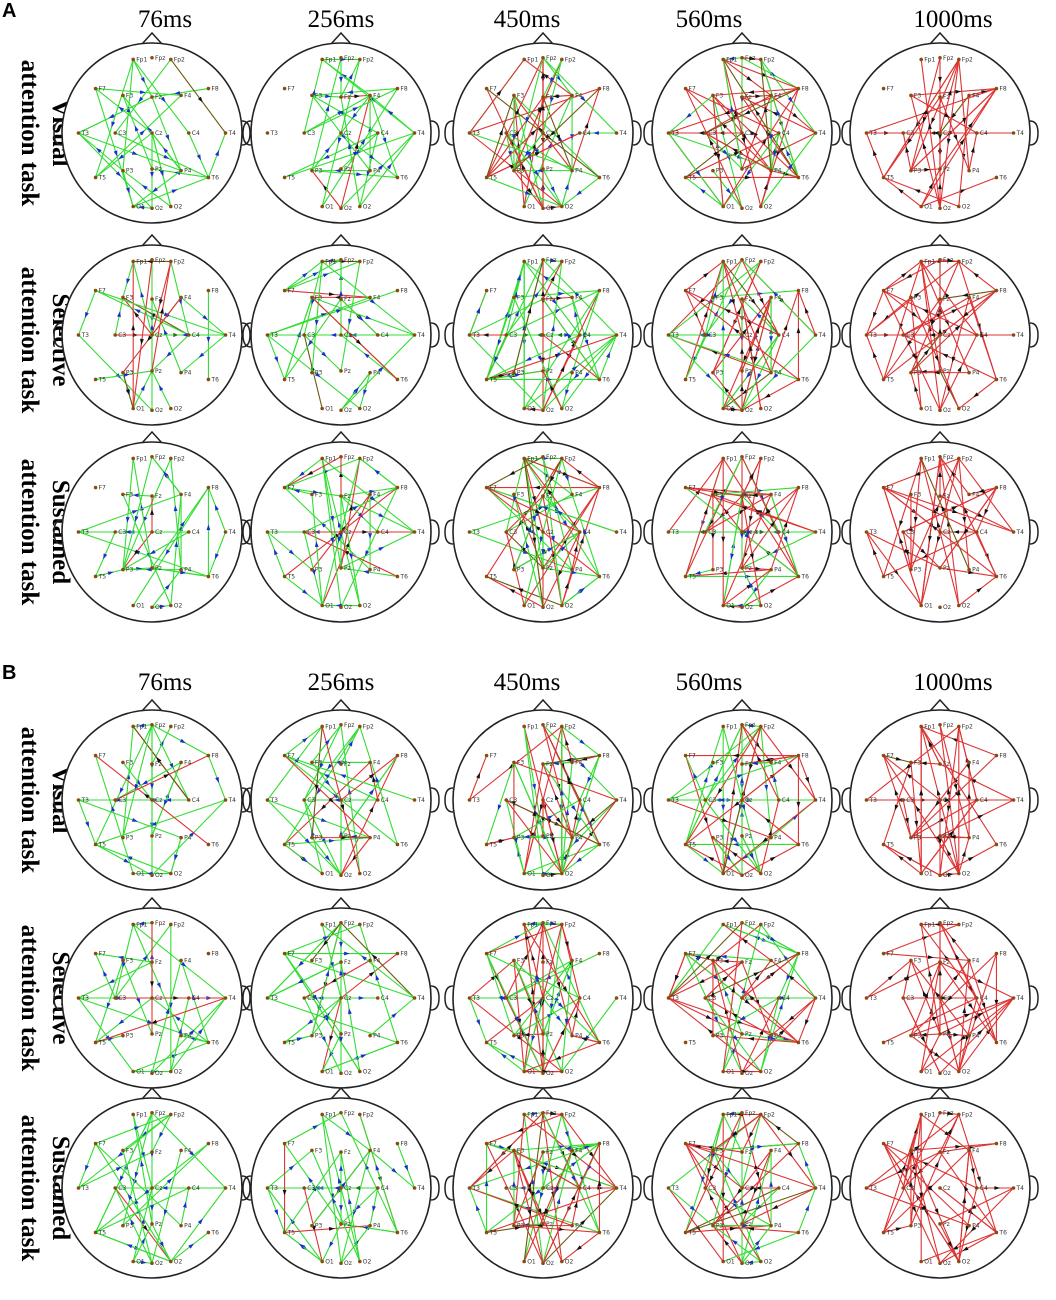 The height and width of the screenshot is (1300, 1056). What do you see at coordinates (291, 177) in the screenshot?
I see `electrode-label: T5` at bounding box center [291, 177].